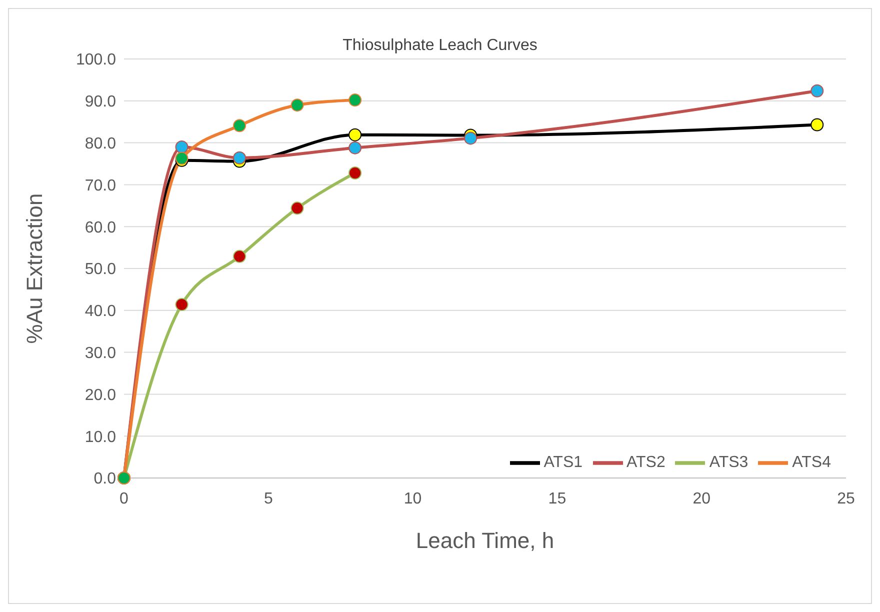 The height and width of the screenshot is (612, 880). What do you see at coordinates (100, 353) in the screenshot?
I see `y-tick-label: 30.0` at bounding box center [100, 353].